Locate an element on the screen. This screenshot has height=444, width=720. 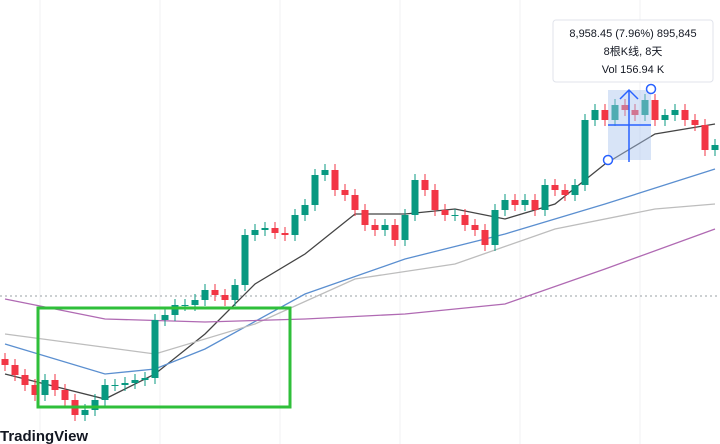
watermark: TradingView is located at coordinates (44, 436).